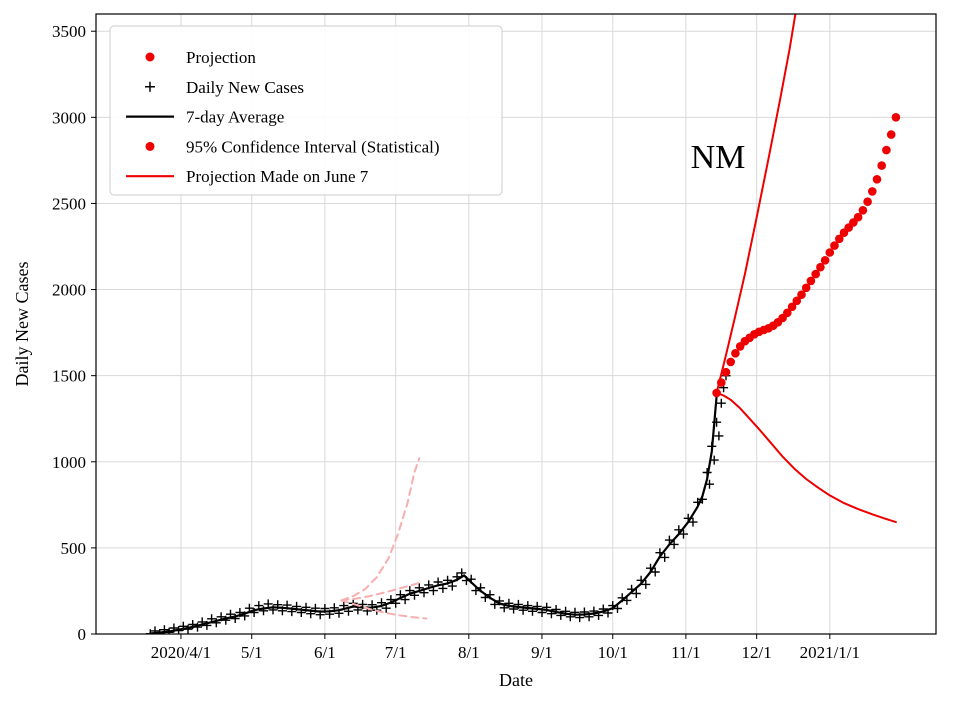 This screenshot has width=960, height=725. Describe the element at coordinates (325, 652) in the screenshot. I see `x-tick-label: 6/1` at that location.